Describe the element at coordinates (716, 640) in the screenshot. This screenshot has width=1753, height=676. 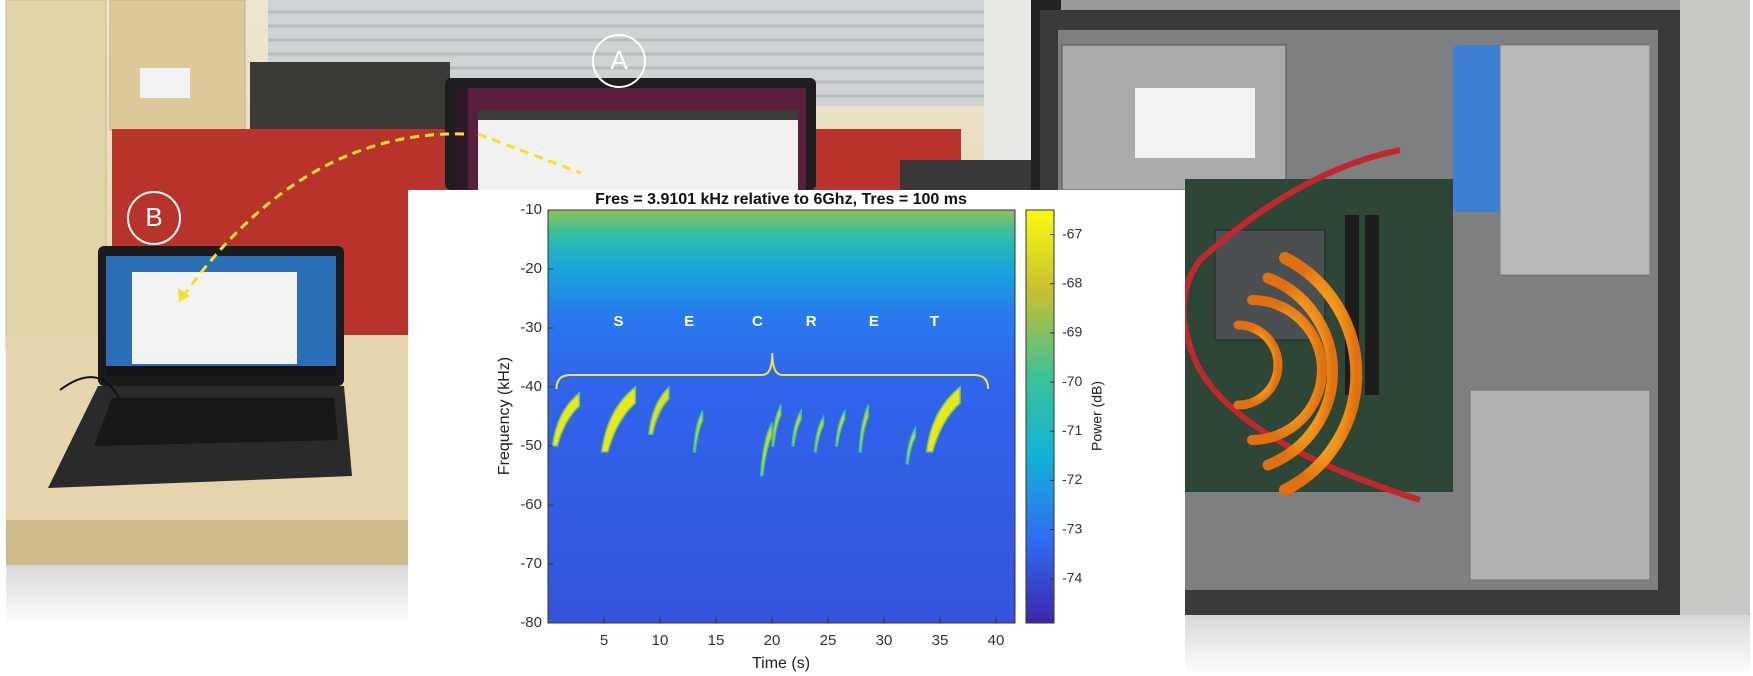
I see `x-tick-label: 15` at that location.